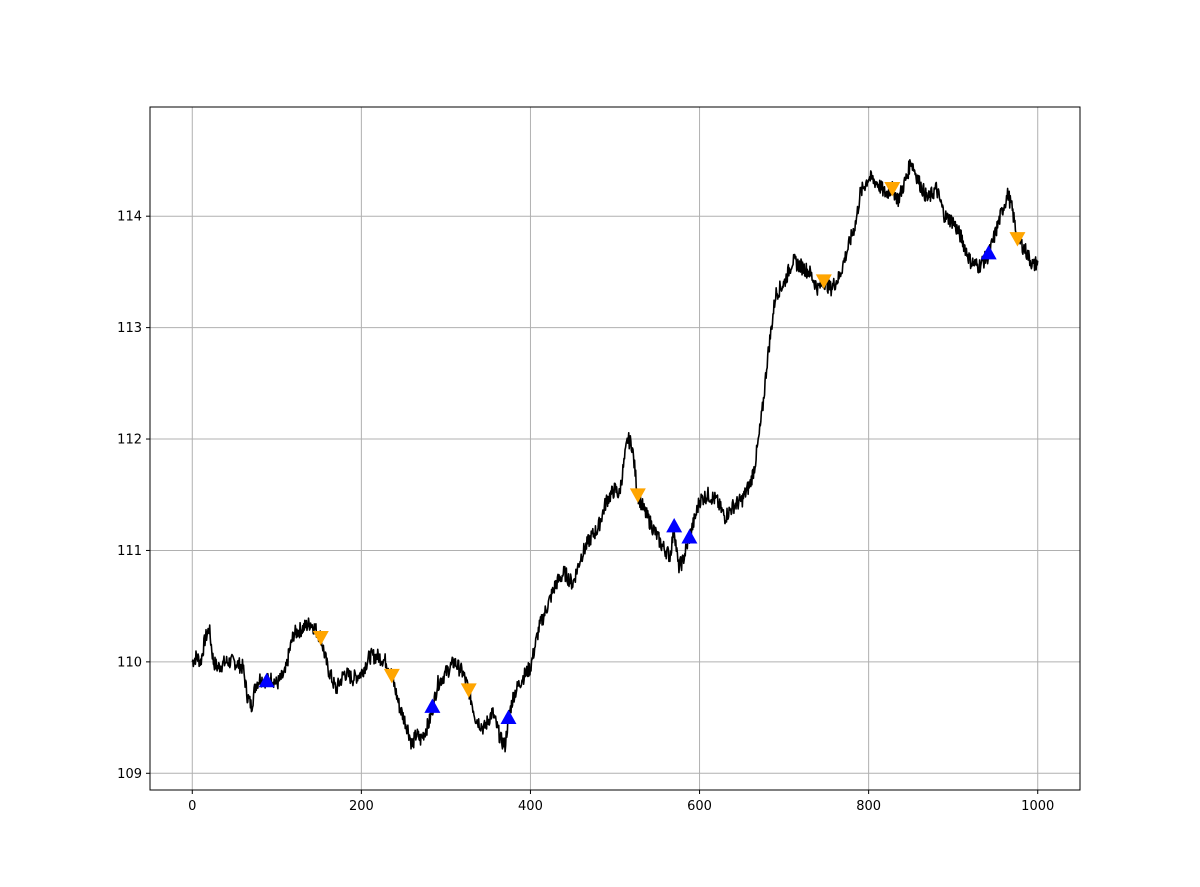  Describe the element at coordinates (699, 806) in the screenshot. I see `x-tick-label: 600` at that location.